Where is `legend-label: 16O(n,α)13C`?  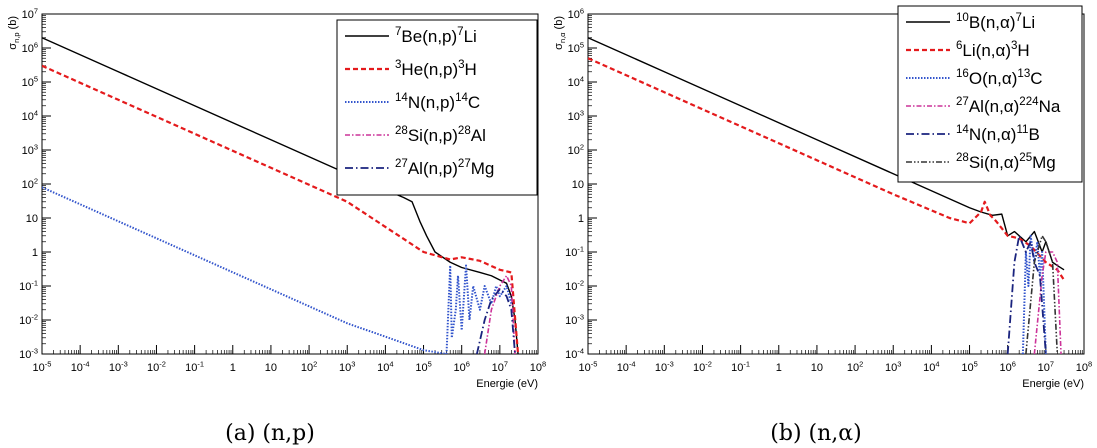 legend-label: 16O(n,α)13C is located at coordinates (999, 78).